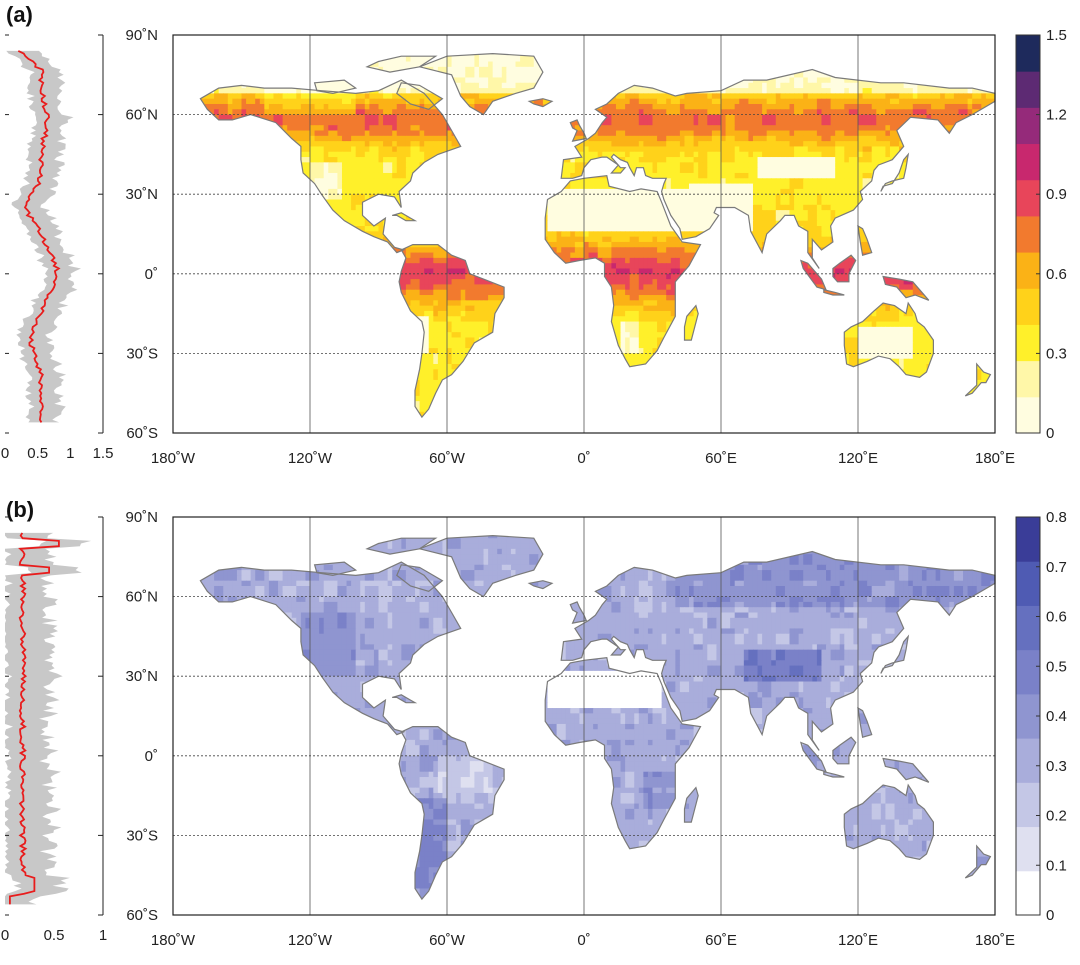  Describe the element at coordinates (995, 458) in the screenshot. I see `lon-tick-label: 180˚E` at that location.